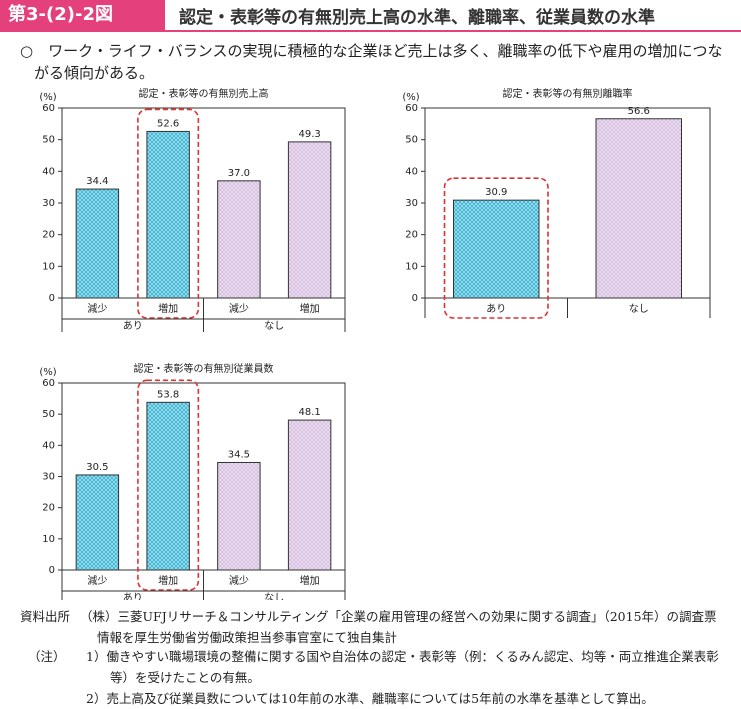 This screenshot has height=709, width=741. What do you see at coordinates (309, 412) in the screenshot?
I see `value-label: 48.1` at bounding box center [309, 412].